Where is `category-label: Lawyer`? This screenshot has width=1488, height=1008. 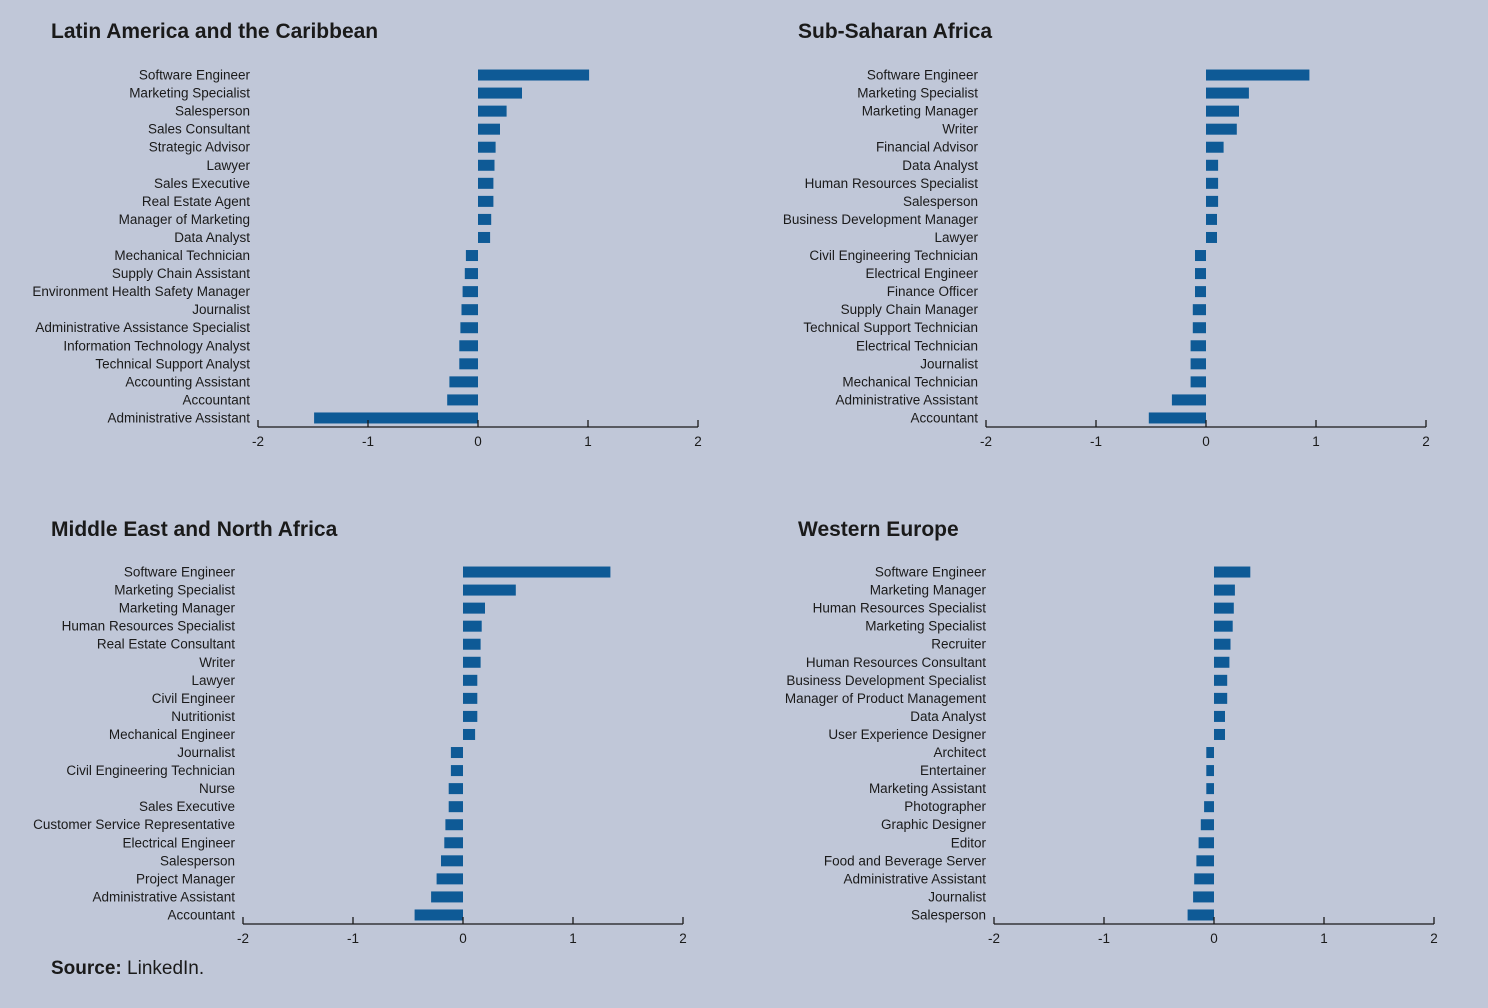
category-label: Lawyer is located at coordinates (213, 680).